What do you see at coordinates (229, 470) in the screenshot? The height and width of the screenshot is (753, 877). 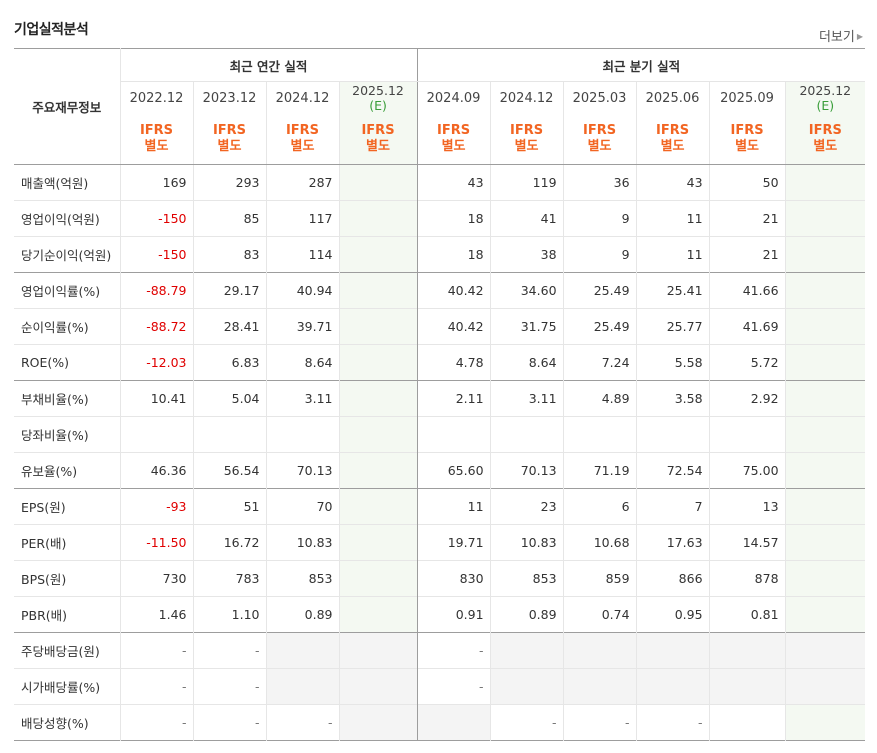 I see `table-cell: 56.54` at bounding box center [229, 470].